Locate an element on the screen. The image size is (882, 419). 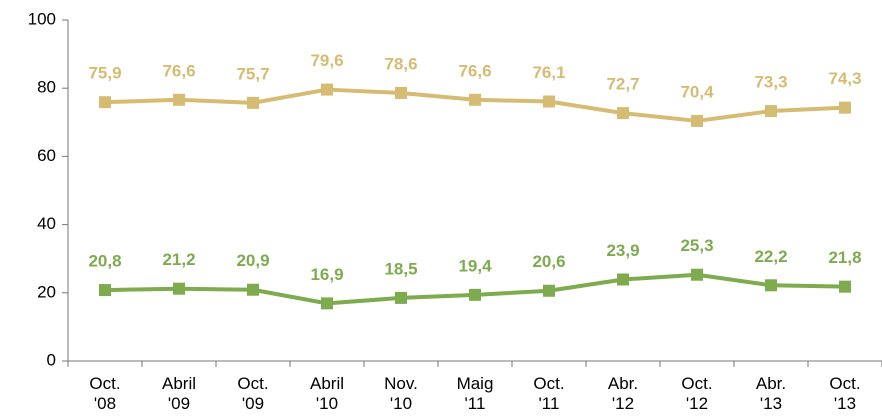
data-label: 76,1 is located at coordinates (548, 72).